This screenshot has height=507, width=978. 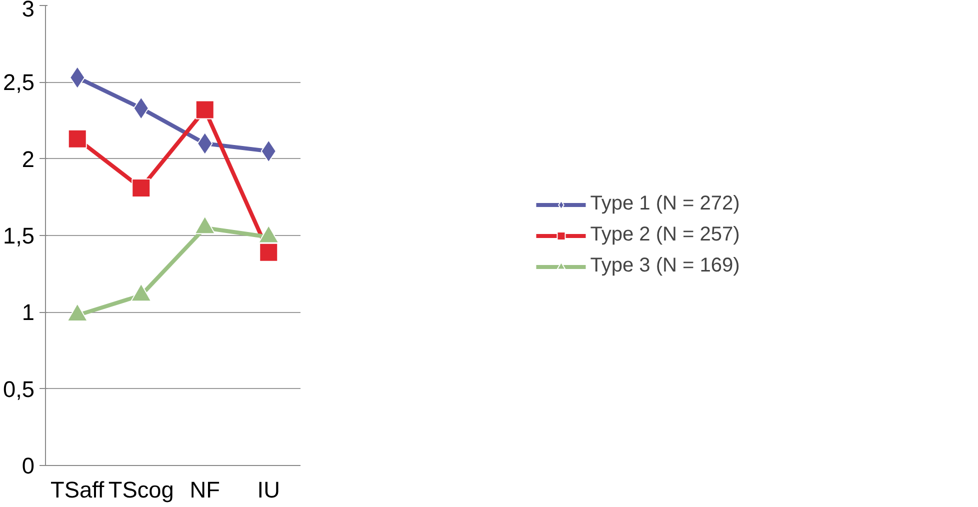 I want to click on y-tick-label: 2, so click(x=28, y=159).